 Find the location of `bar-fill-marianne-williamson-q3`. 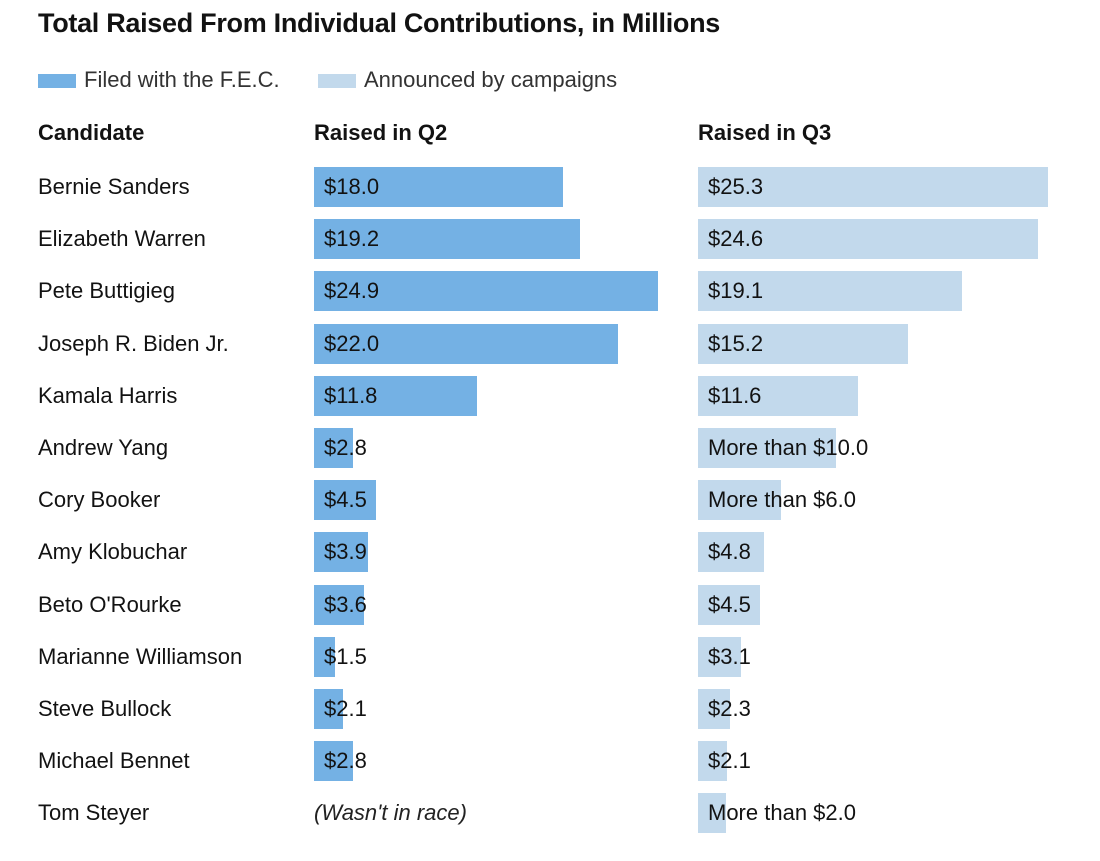

bar-fill-marianne-williamson-q3 is located at coordinates (719, 657).